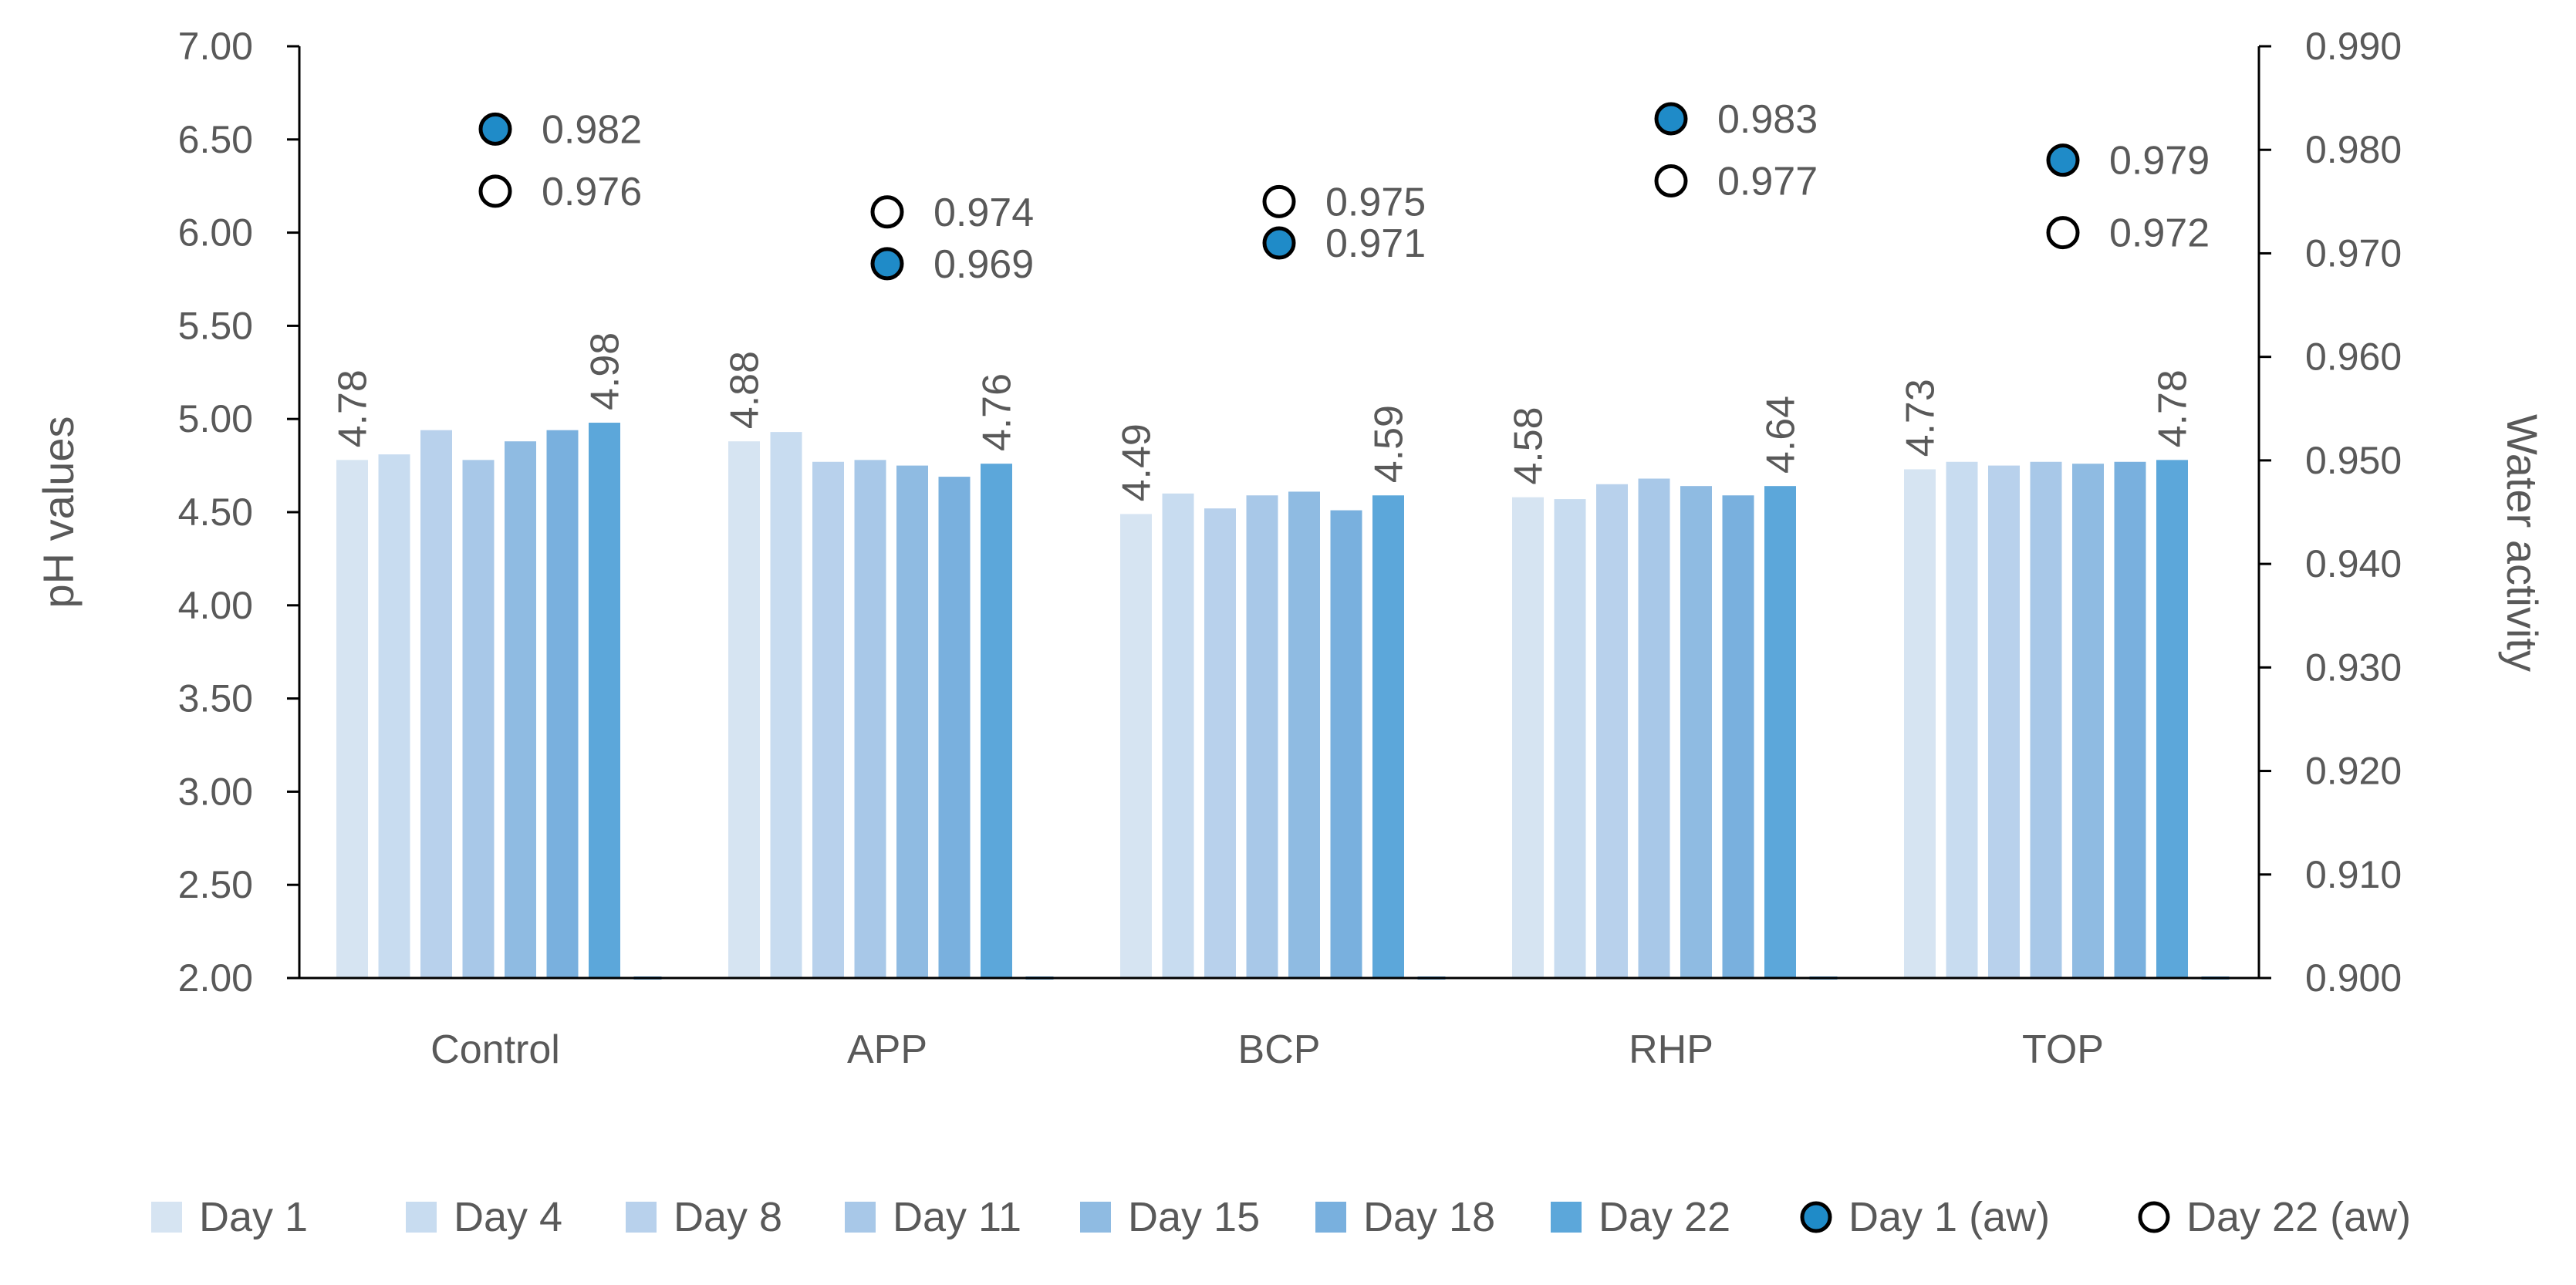  Describe the element at coordinates (59, 512) in the screenshot. I see `y-axis-title: pH values` at that location.